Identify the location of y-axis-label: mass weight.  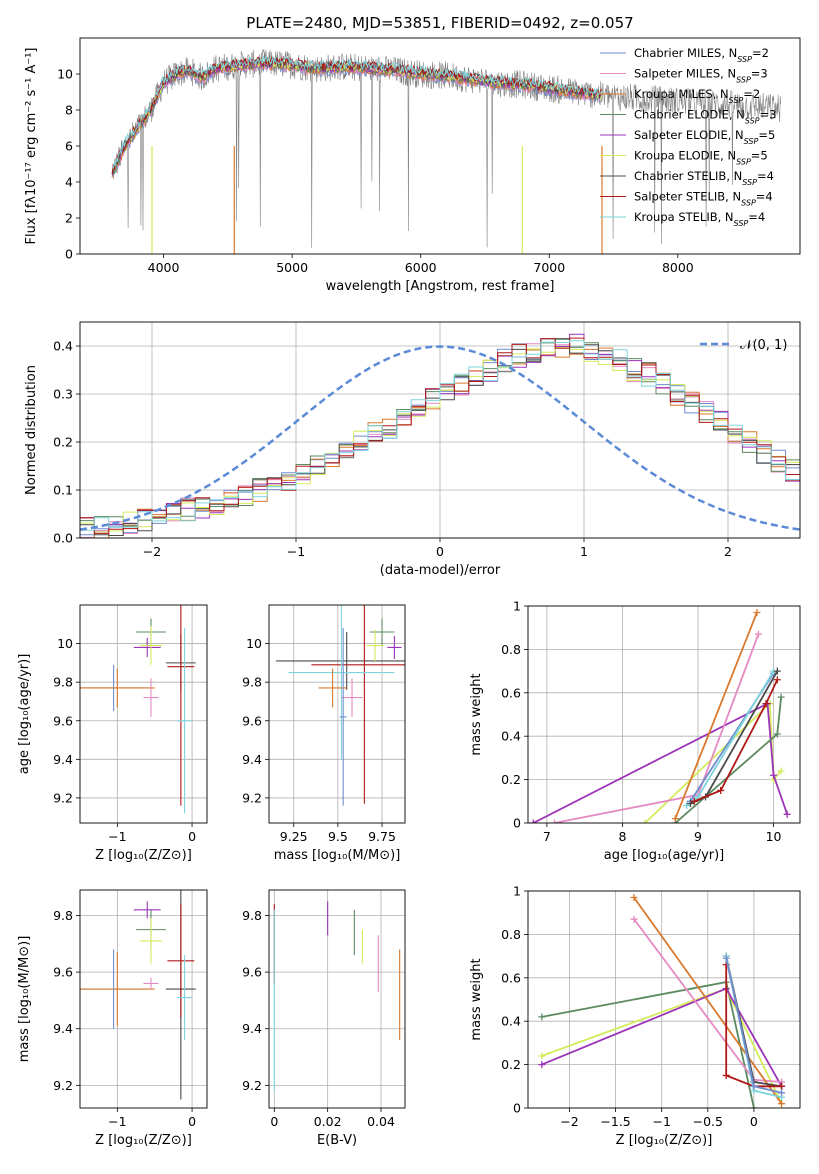
(476, 999).